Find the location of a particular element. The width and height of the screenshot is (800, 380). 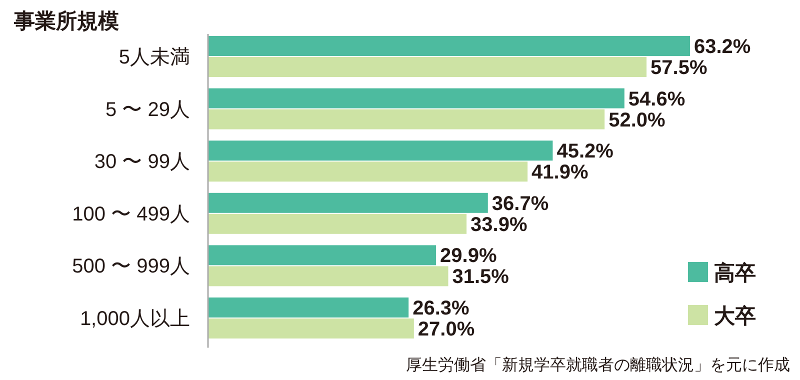

data-label: 29.9% is located at coordinates (468, 256).